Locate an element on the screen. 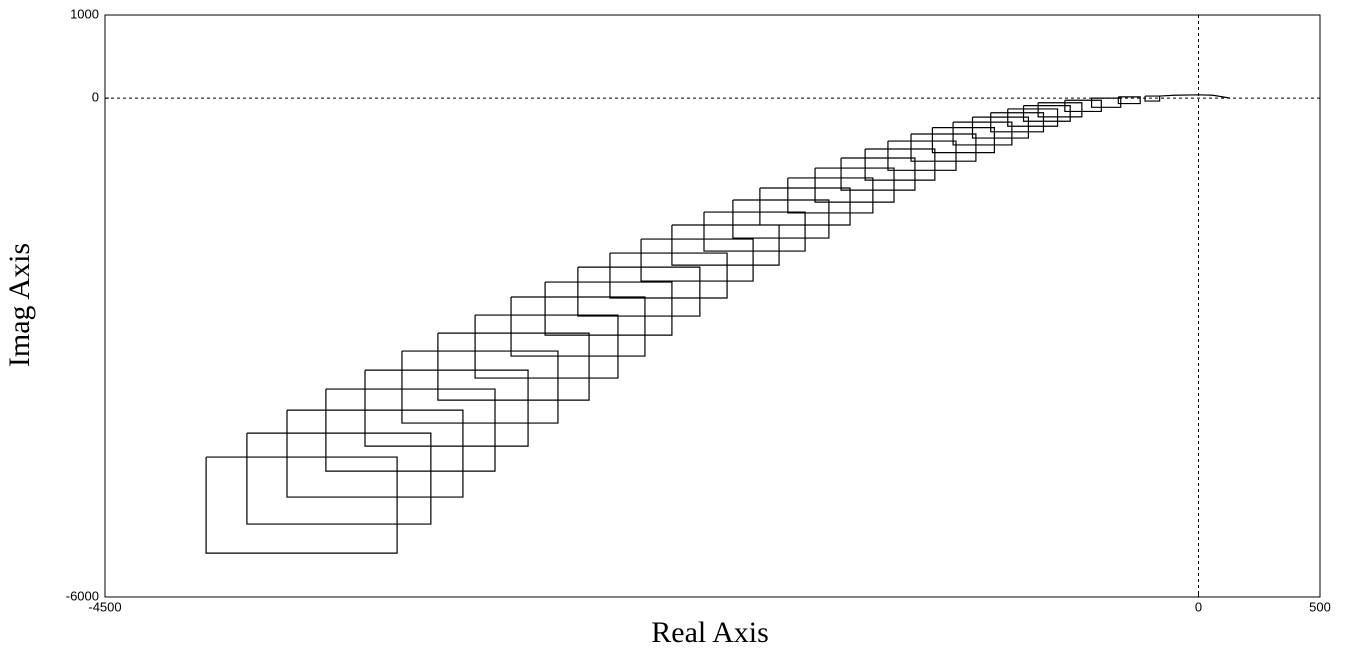 This screenshot has height=655, width=1345. y-axis-title: Imag Axis is located at coordinates (19, 305).